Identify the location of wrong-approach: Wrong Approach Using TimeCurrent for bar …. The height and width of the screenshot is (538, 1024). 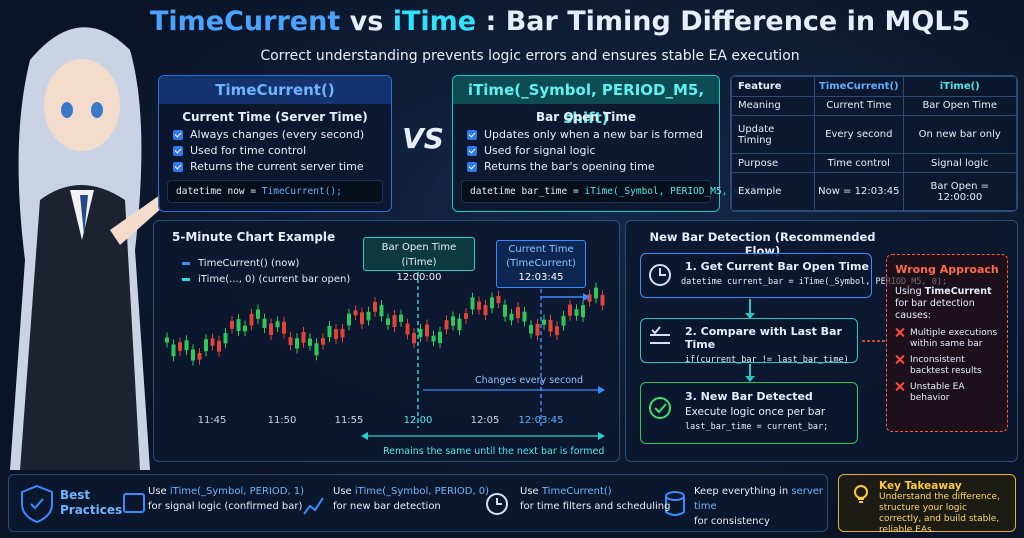
(947, 343).